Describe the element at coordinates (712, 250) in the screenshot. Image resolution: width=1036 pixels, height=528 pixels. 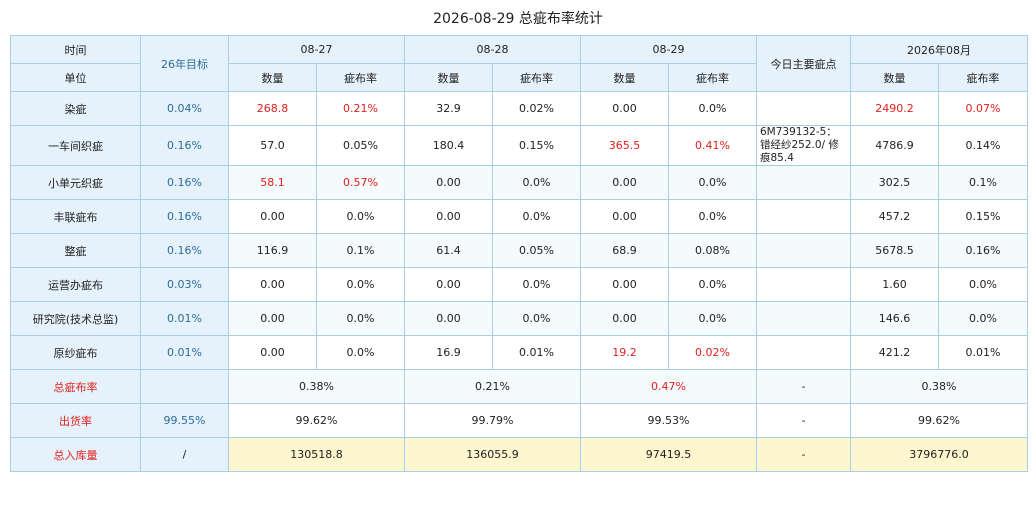
I see `cell-rate: 0.08%` at that location.